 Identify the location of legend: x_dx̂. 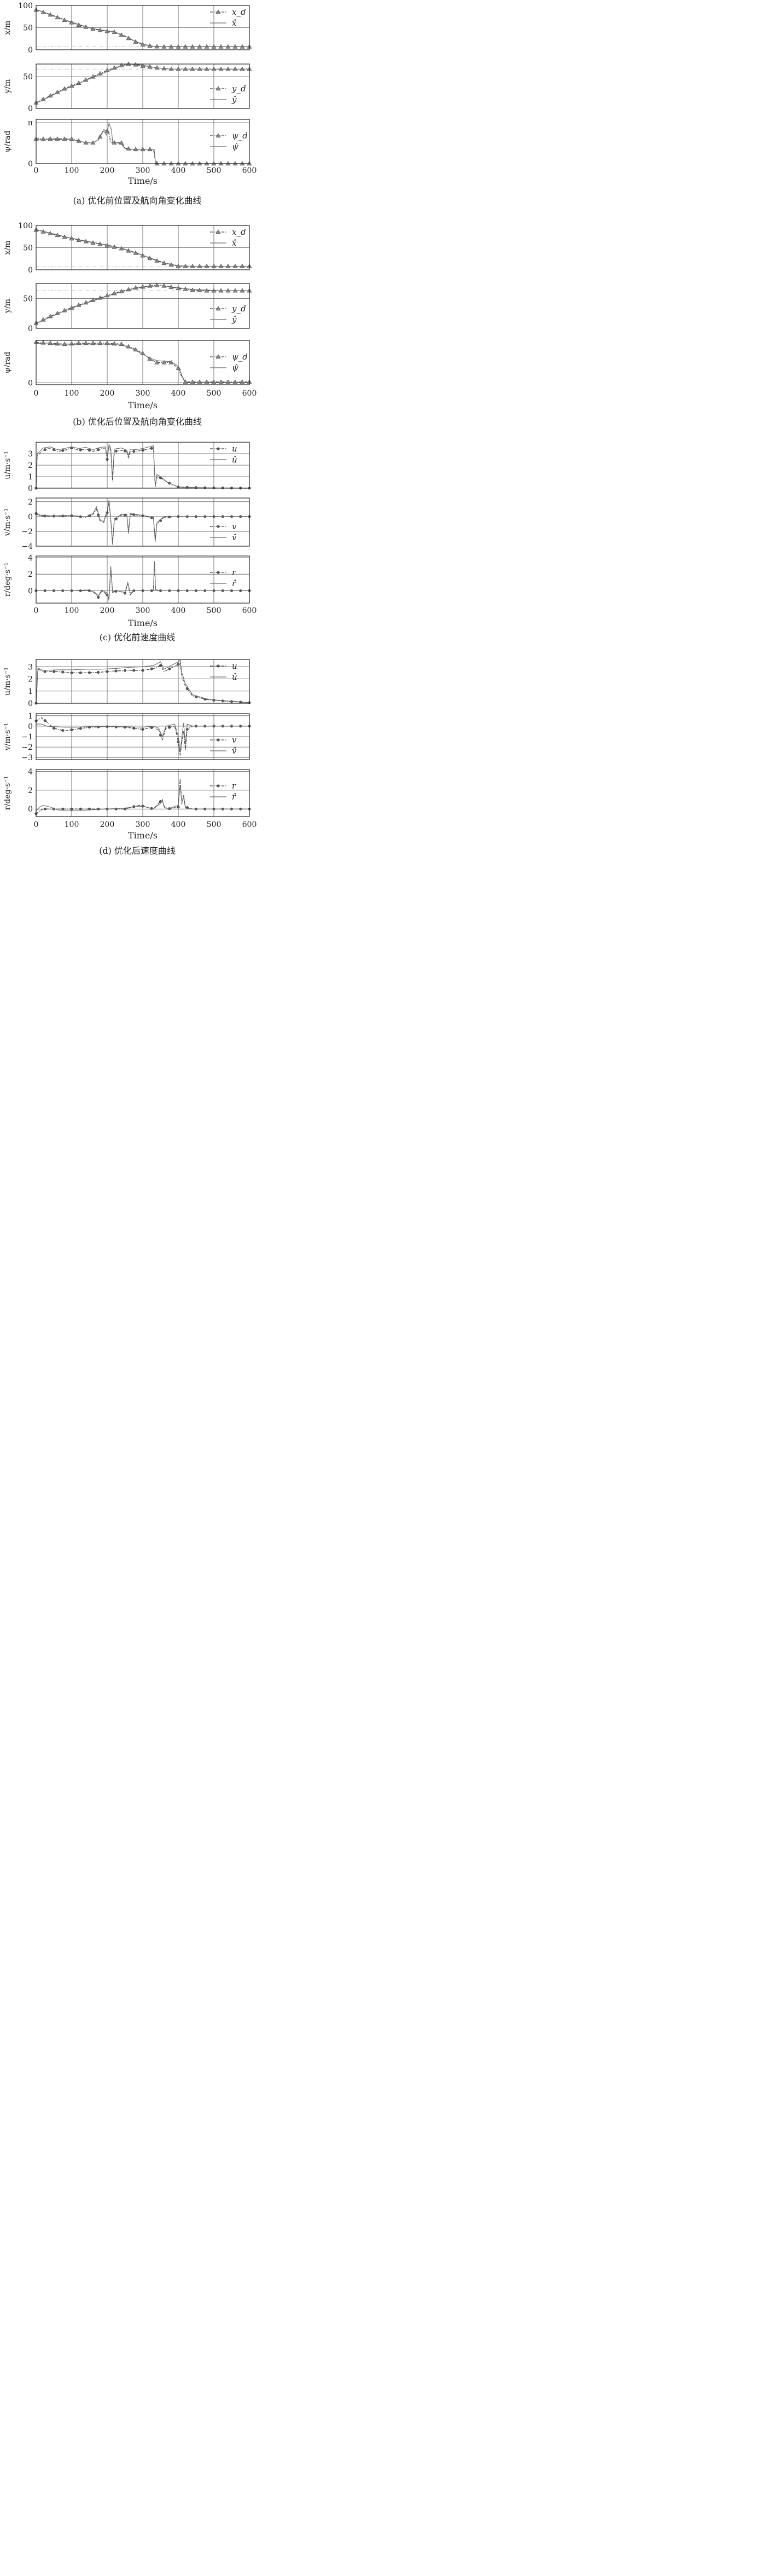
(228, 237).